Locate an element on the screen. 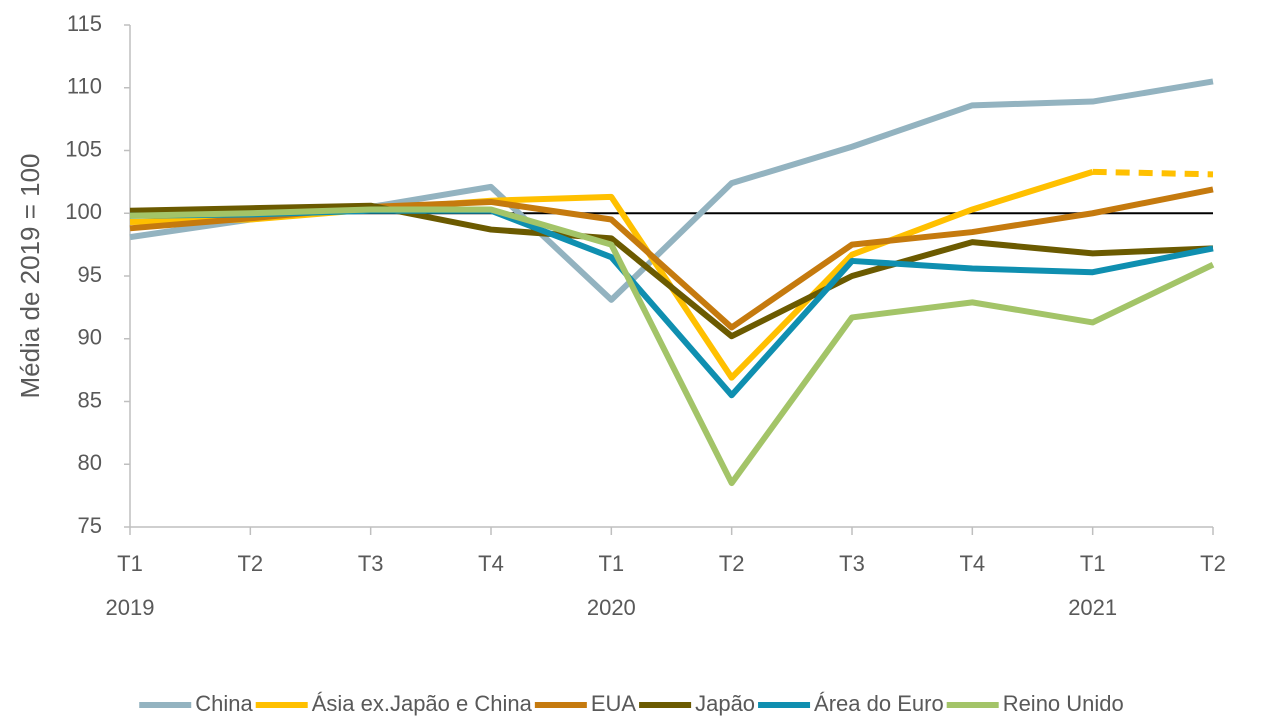 The height and width of the screenshot is (724, 1263). legend-label: EUA is located at coordinates (614, 703).